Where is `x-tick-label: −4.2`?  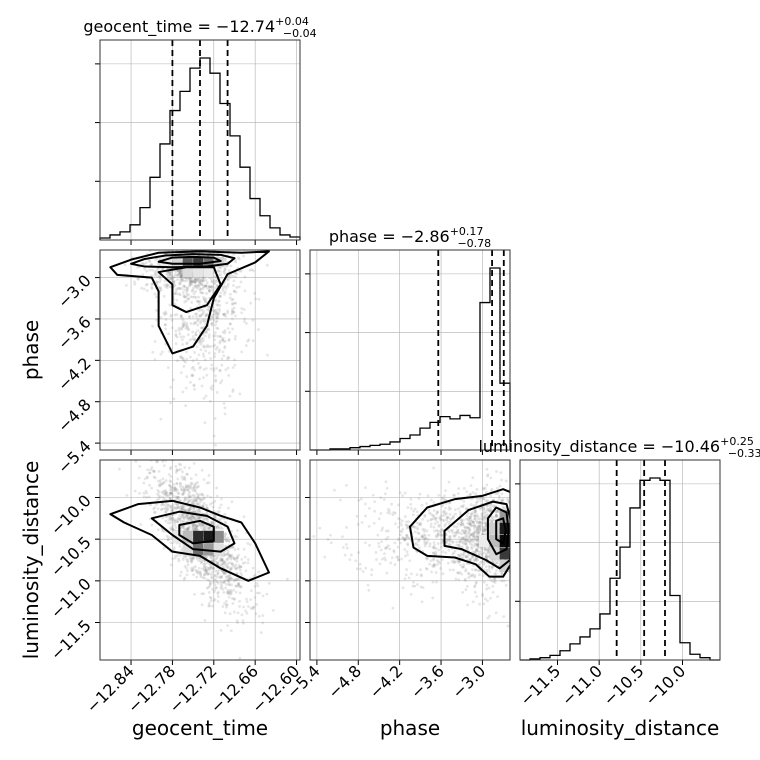 x-tick-label: −4.2 is located at coordinates (386, 681).